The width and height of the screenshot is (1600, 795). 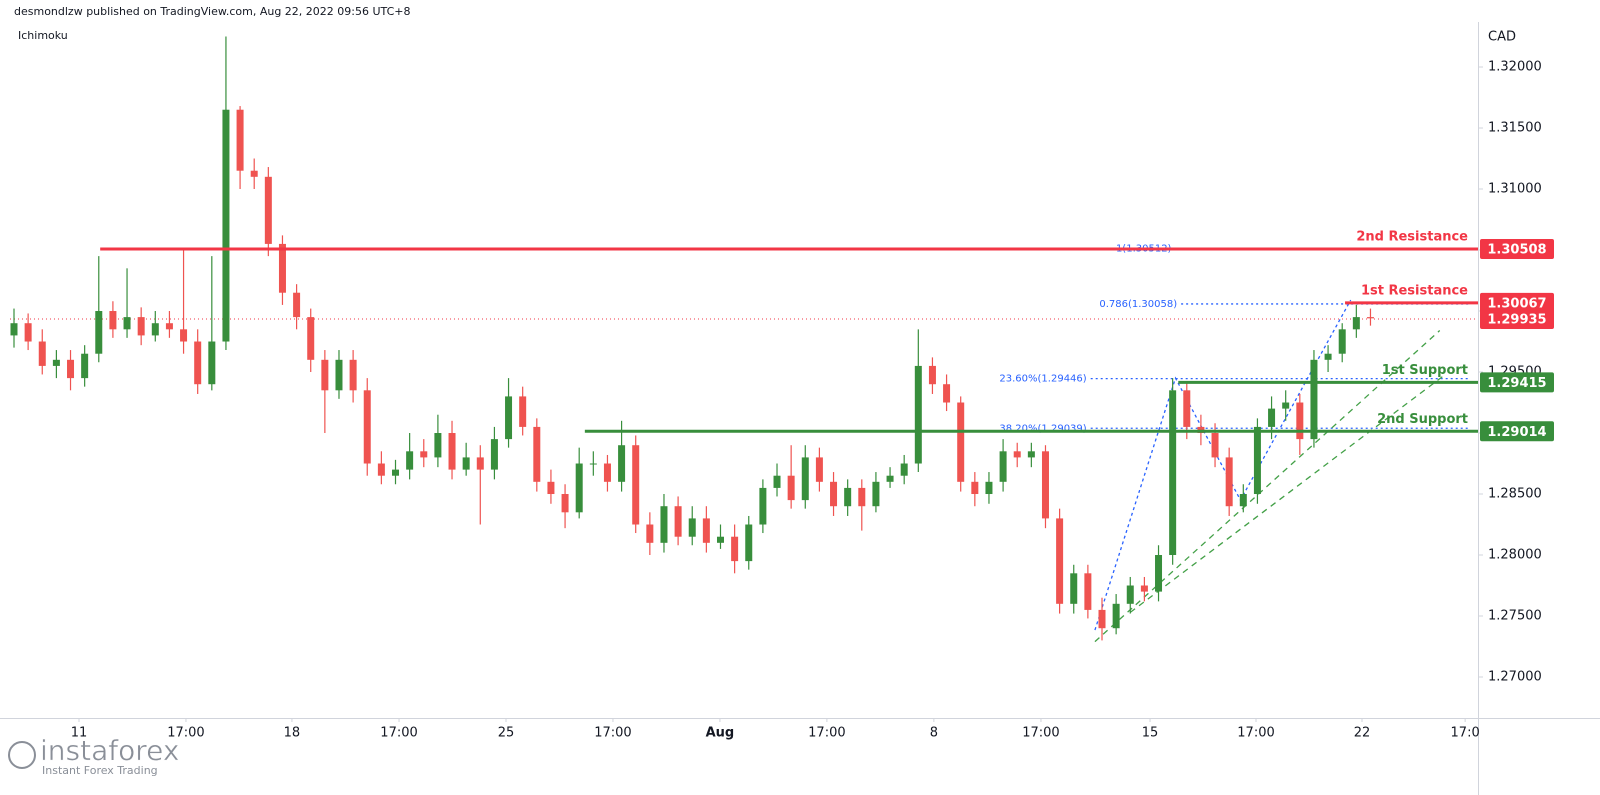 I want to click on level-name: 1st Support, so click(x=1425, y=370).